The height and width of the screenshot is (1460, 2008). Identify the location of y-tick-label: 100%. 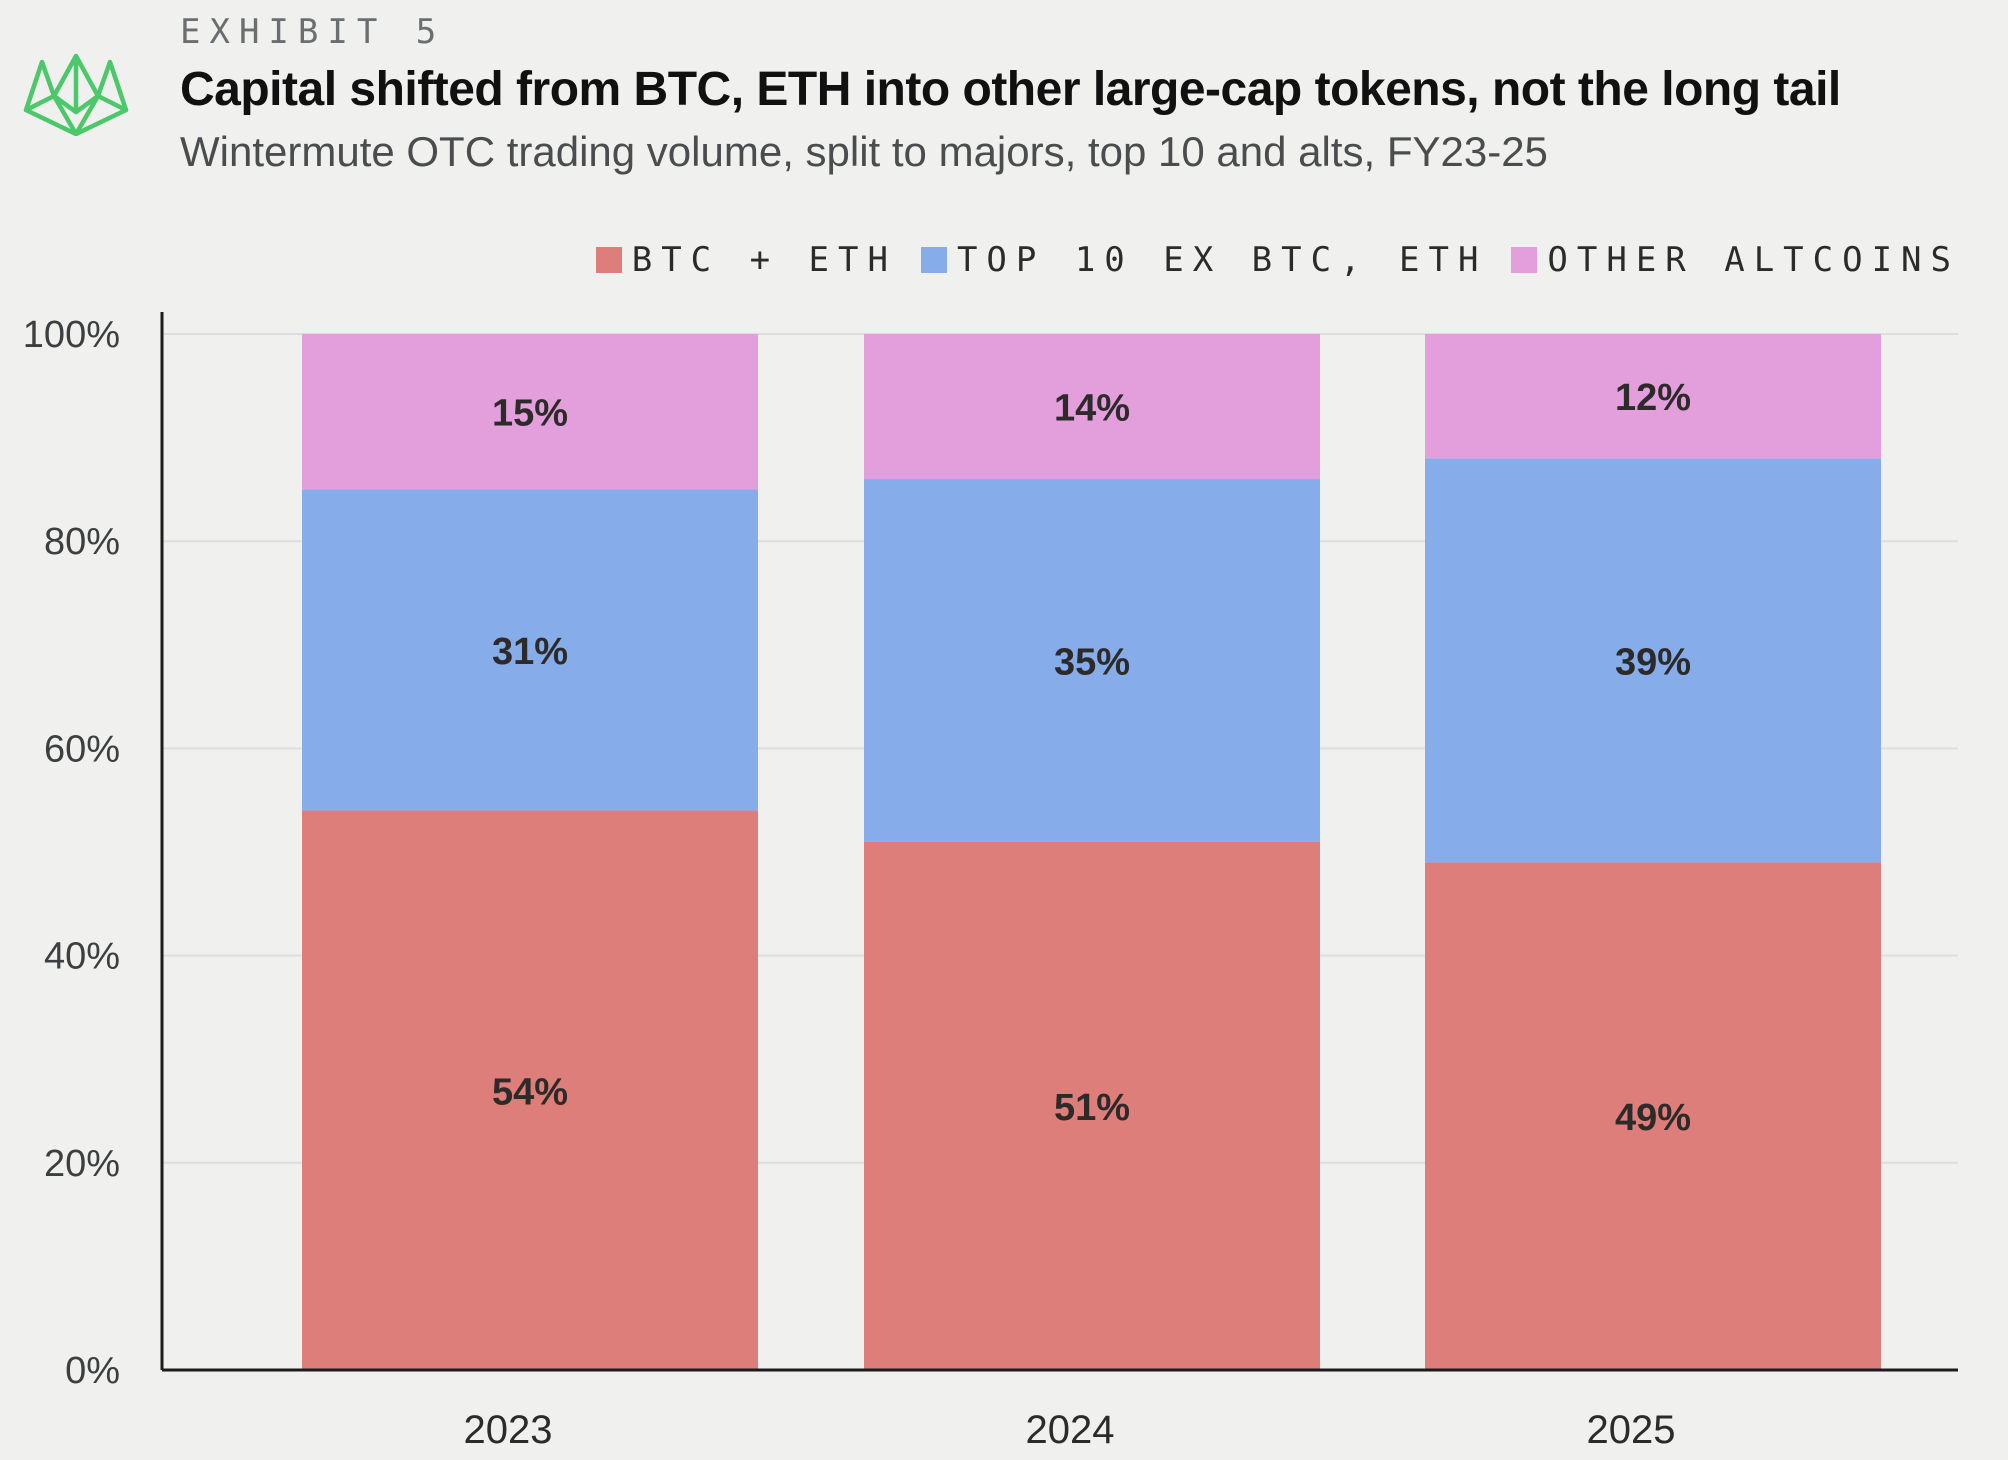
(71, 335).